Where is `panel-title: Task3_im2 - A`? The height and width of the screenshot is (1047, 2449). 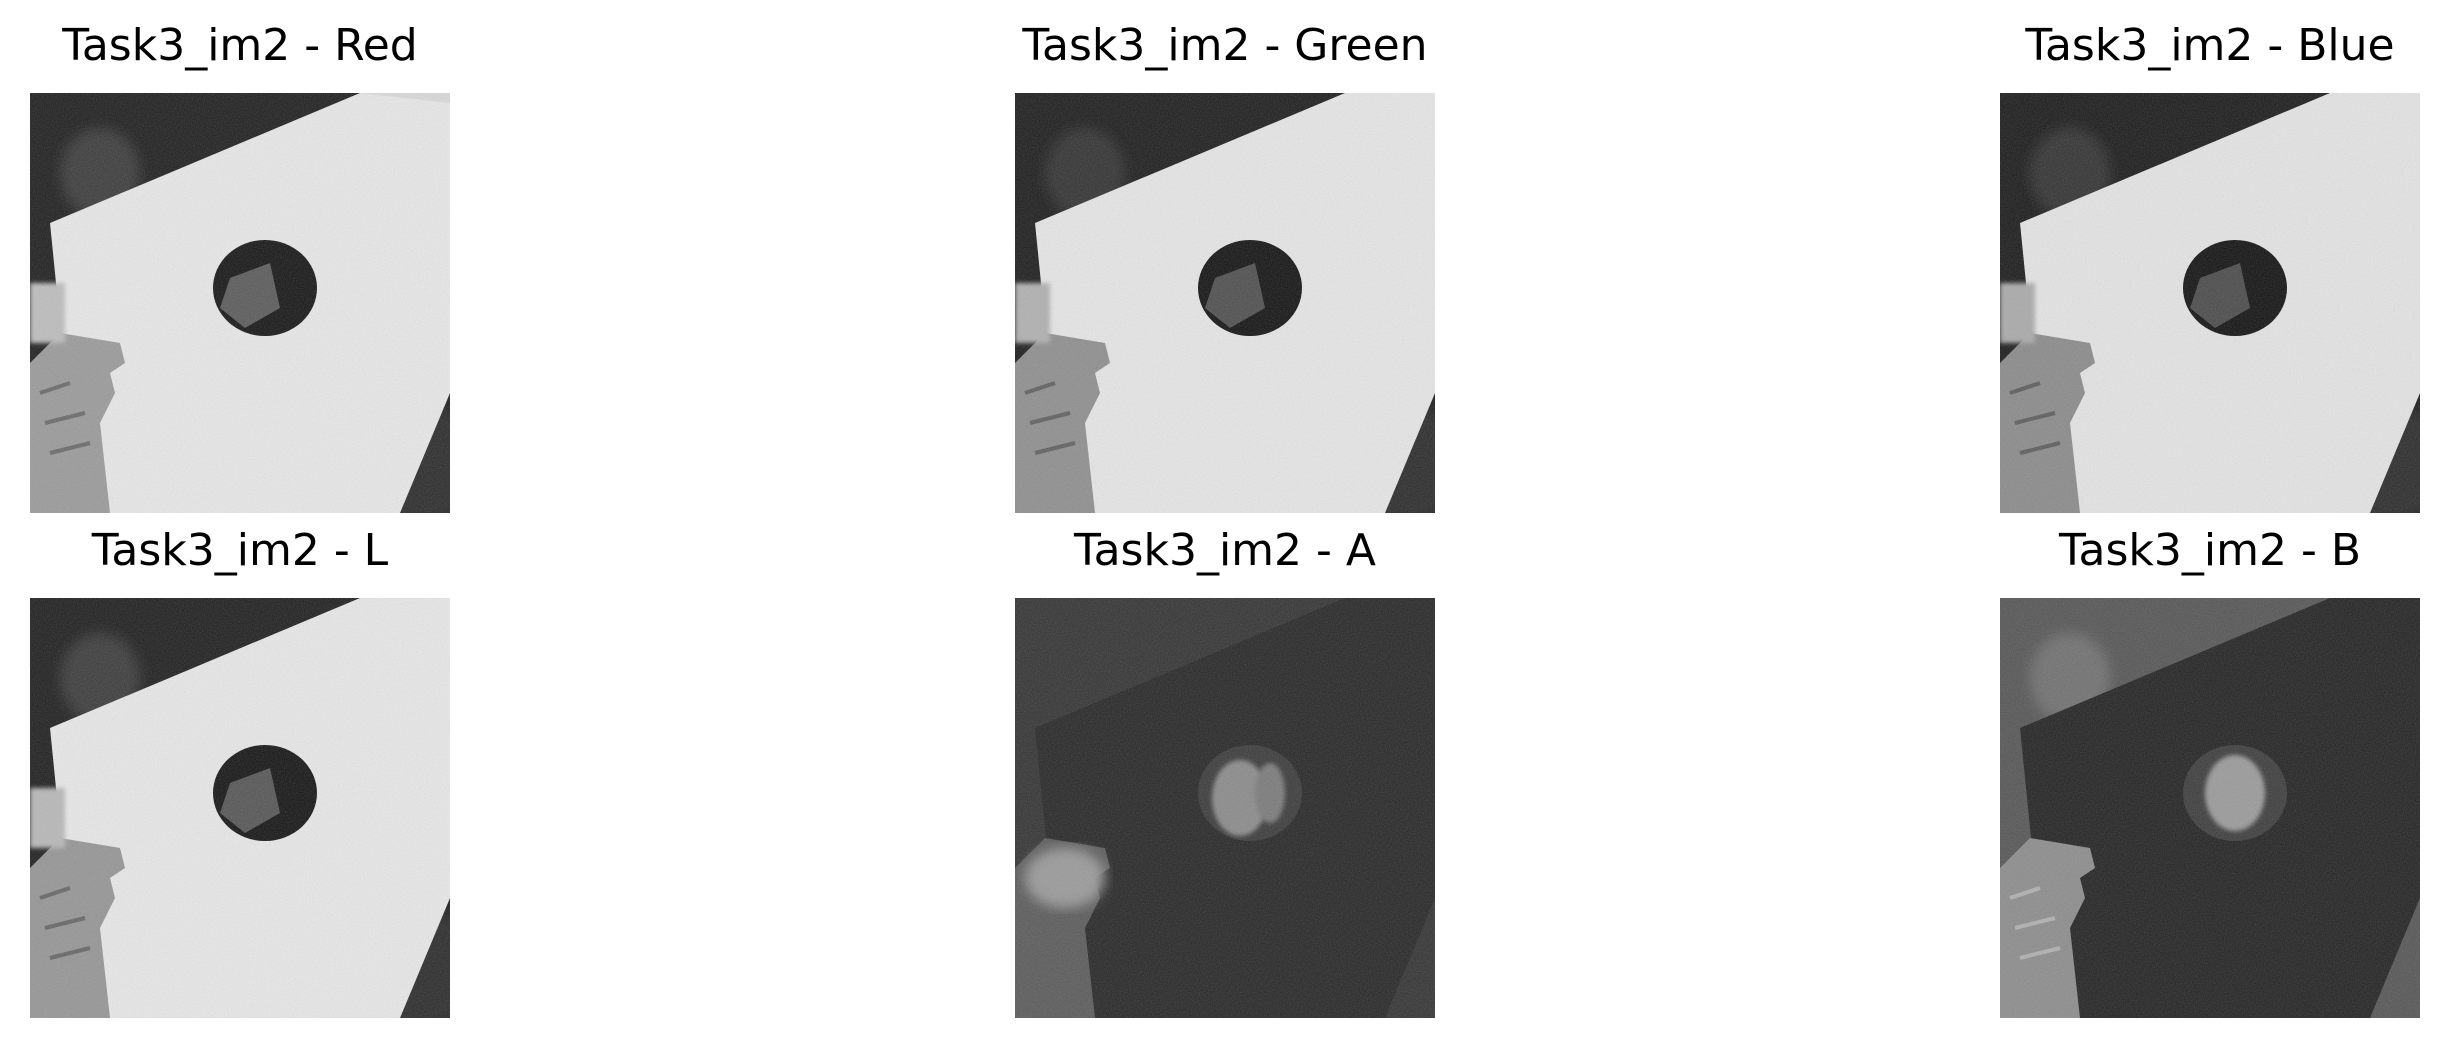 panel-title: Task3_im2 - A is located at coordinates (1225, 550).